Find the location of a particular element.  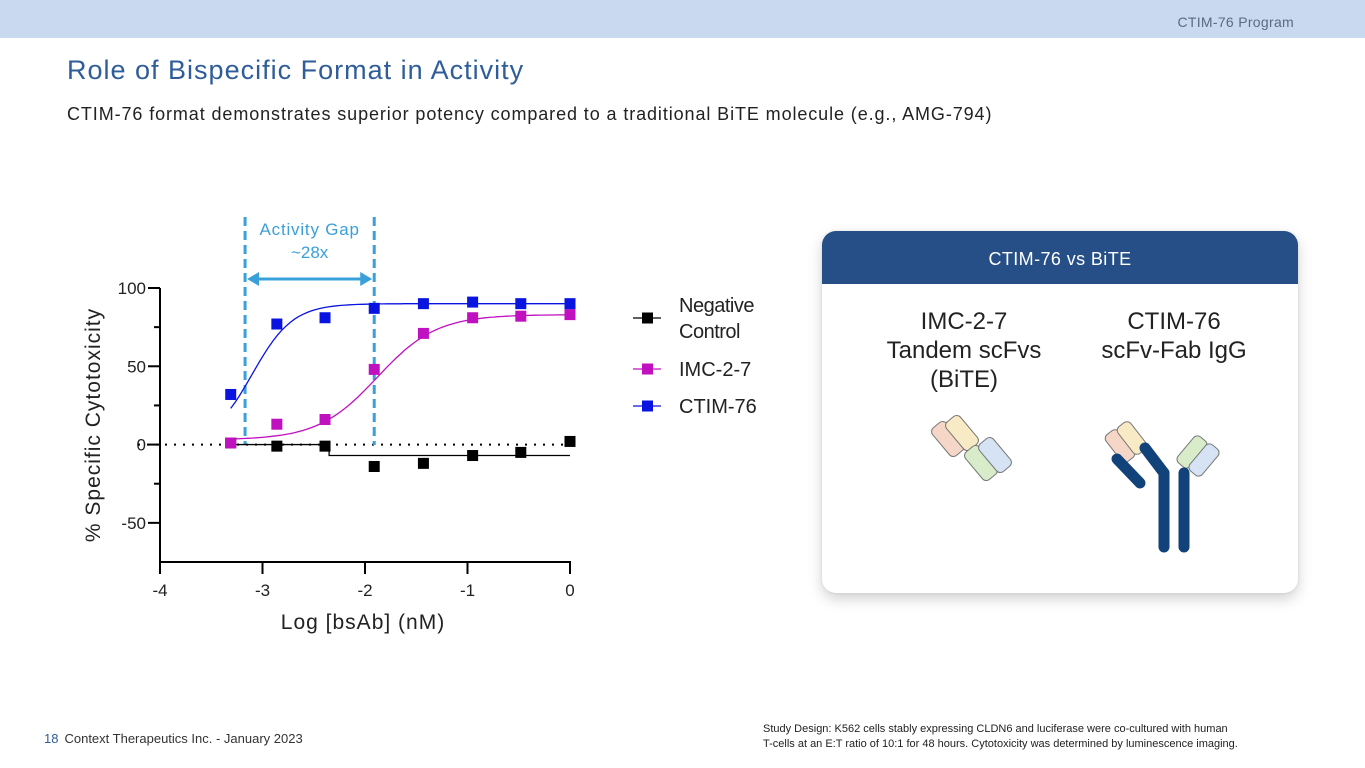

ctim76-label-line: scFv-Fab IgG is located at coordinates (1174, 350).